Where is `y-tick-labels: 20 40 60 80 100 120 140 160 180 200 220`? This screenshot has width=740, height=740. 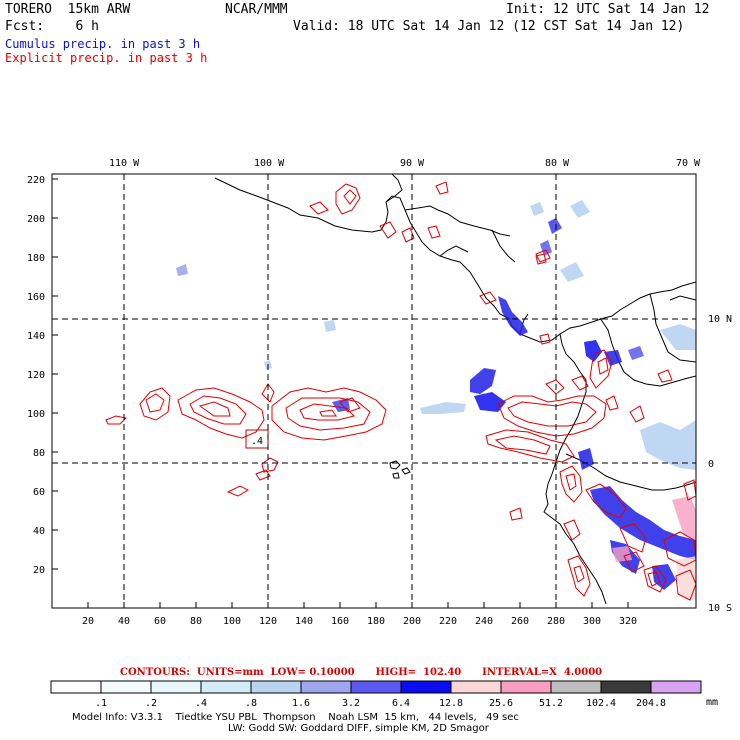 y-tick-labels: 20 40 60 80 100 120 140 160 180 200 220 is located at coordinates (36, 375).